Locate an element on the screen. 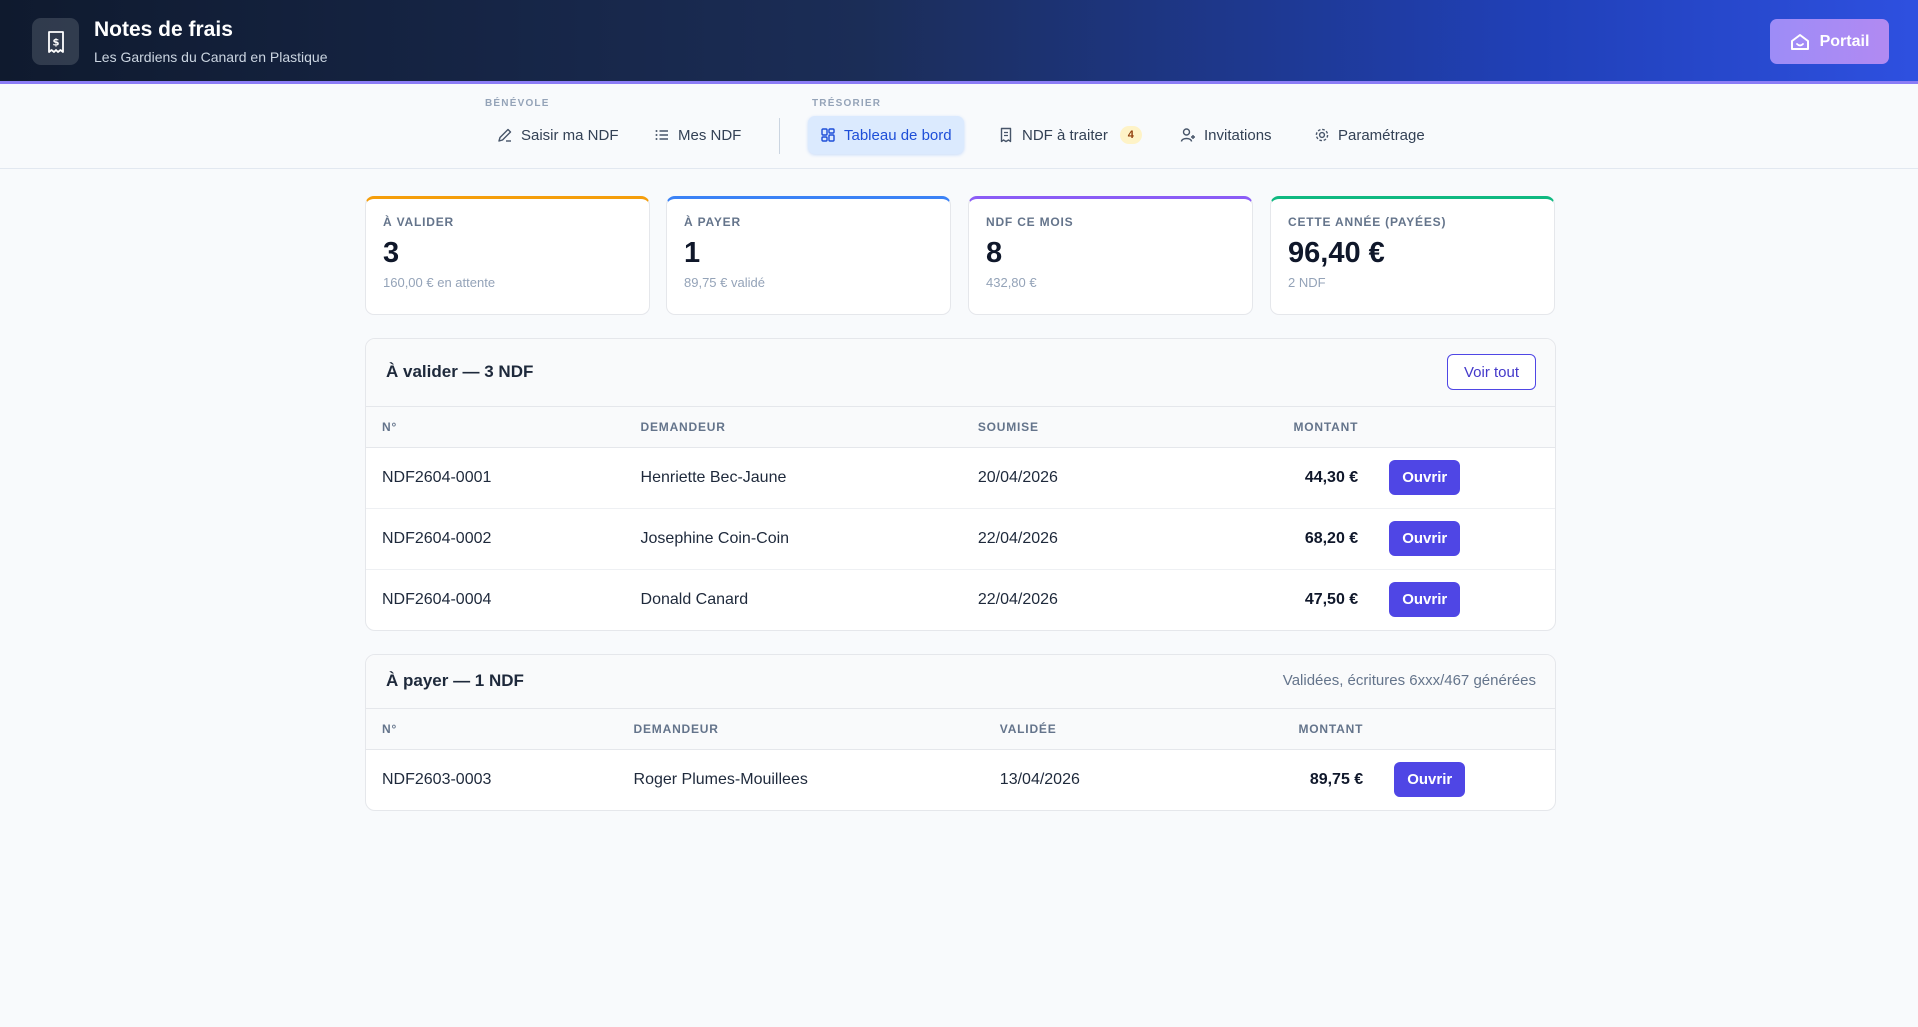 The image size is (1918, 1027). nav-item-mes-ndf: Mes NDF is located at coordinates (697, 135).